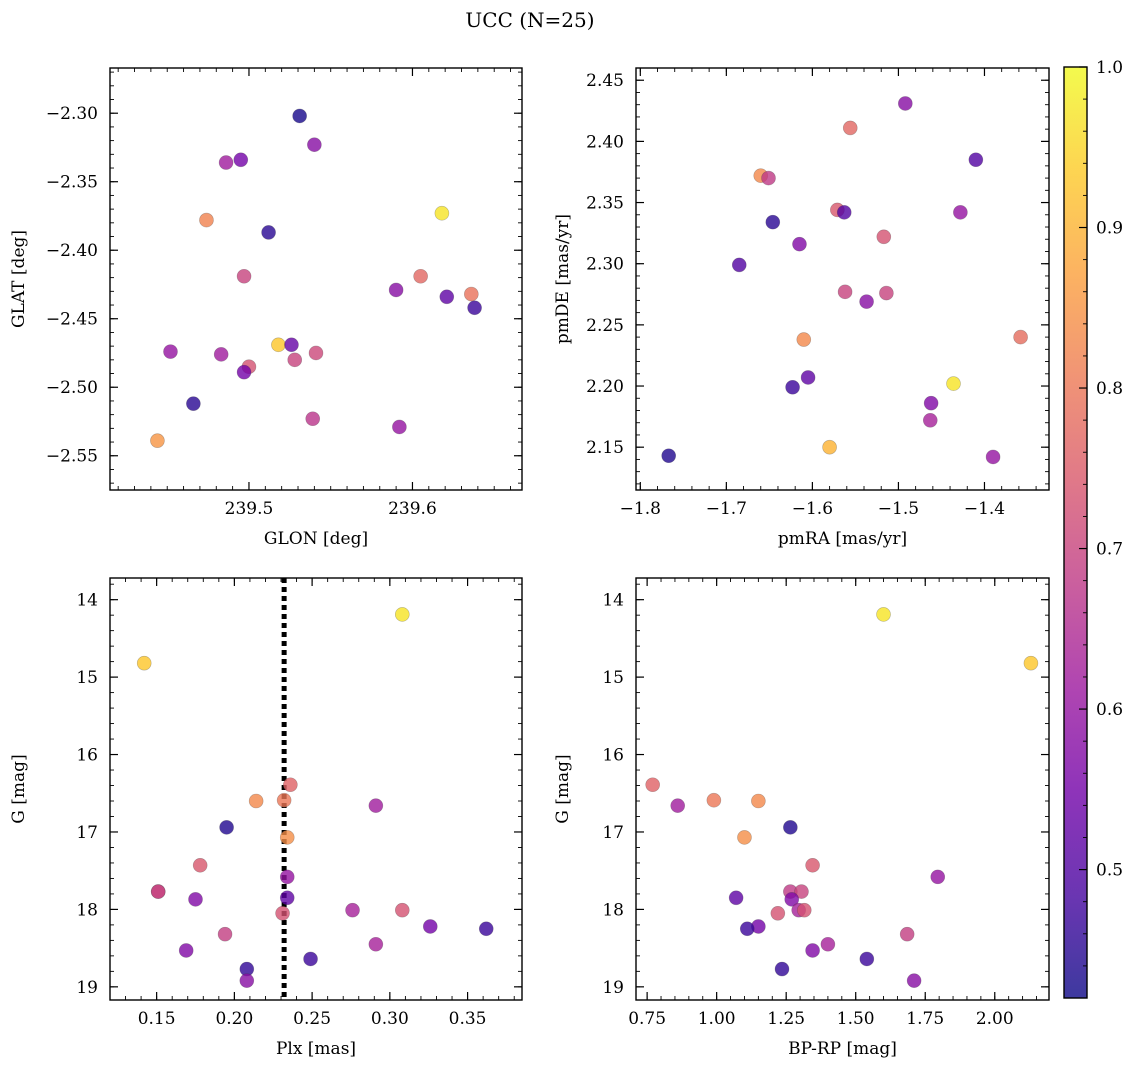  Describe the element at coordinates (87, 833) in the screenshot. I see `y-tick-label: 17` at that location.